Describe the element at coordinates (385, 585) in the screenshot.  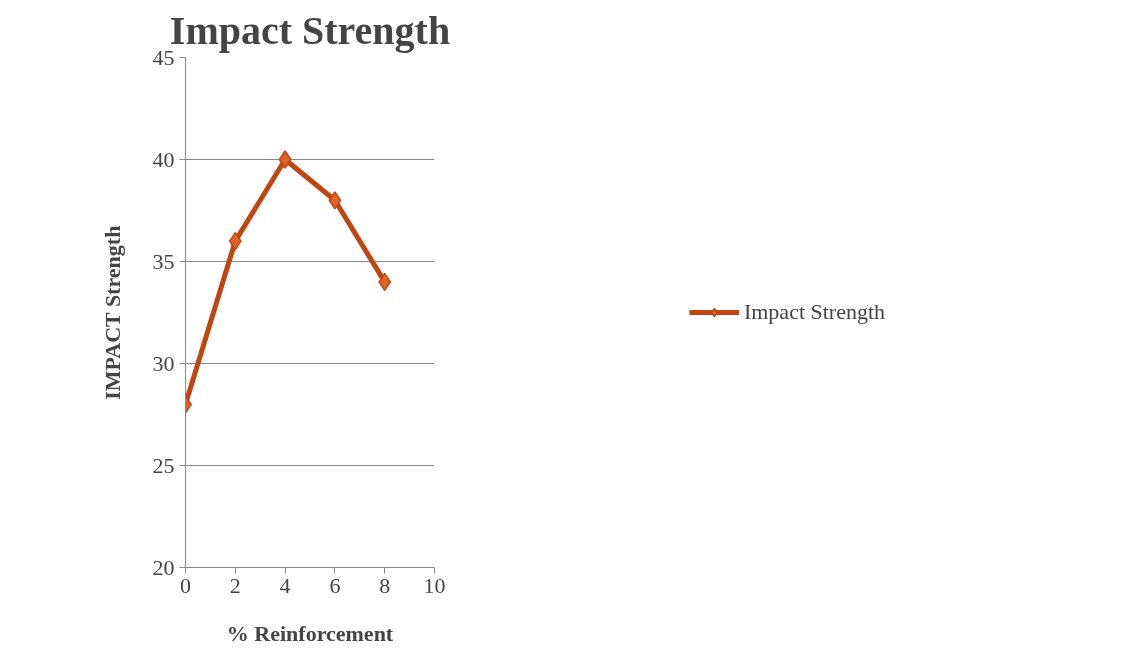
I see `x-tick-label: 8` at that location.